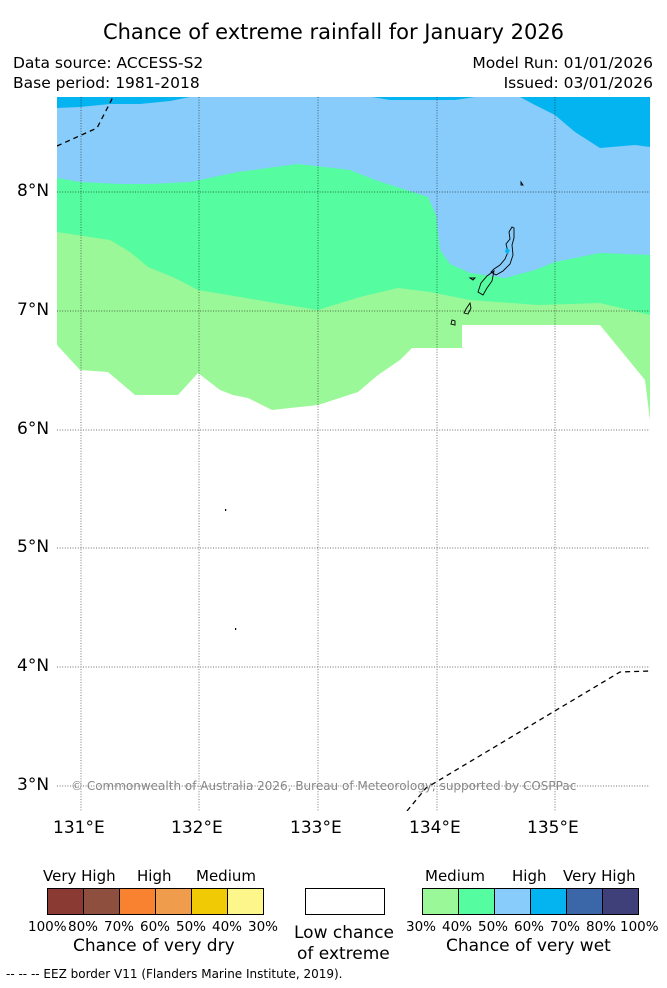 Image resolution: width=667 pixels, height=988 pixels. Describe the element at coordinates (85, 122) in the screenshot. I see `eez-border-northwest` at that location.